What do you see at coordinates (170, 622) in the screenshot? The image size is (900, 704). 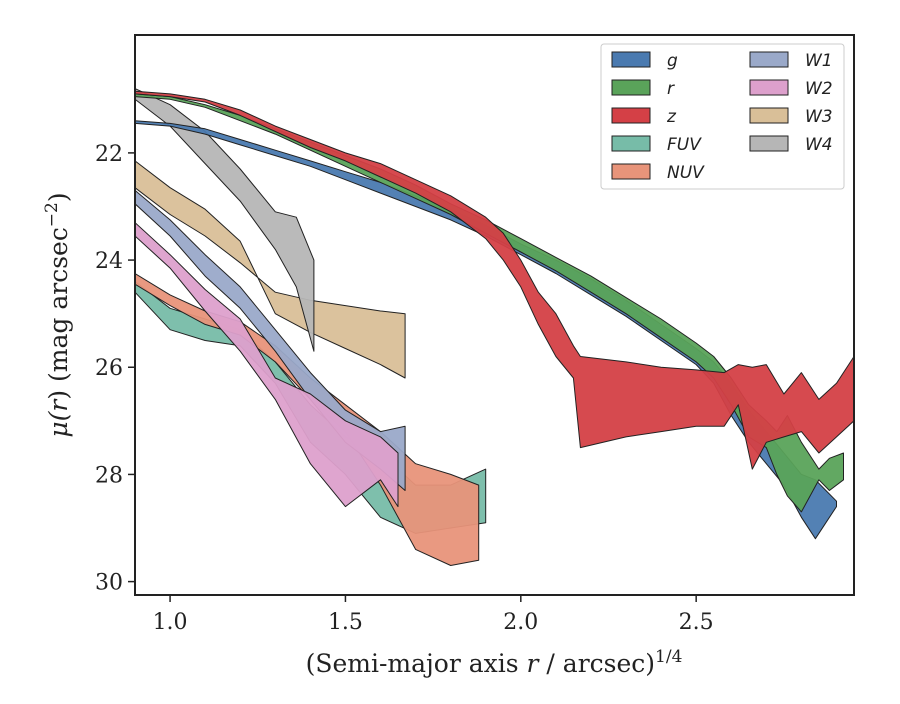 I see `x-tick-label: 1.0` at bounding box center [170, 622].